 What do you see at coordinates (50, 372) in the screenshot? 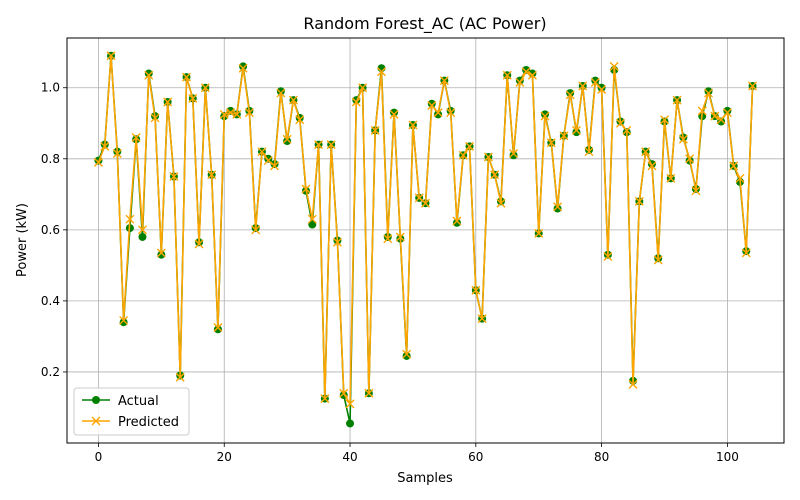
I see `y-tick-label: 0.2` at bounding box center [50, 372].